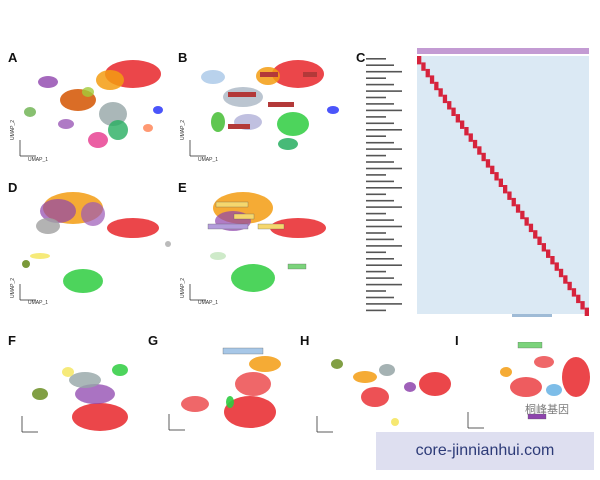 The width and height of the screenshot is (600, 480). What do you see at coordinates (457, 340) in the screenshot?
I see `panel-label-i: I` at bounding box center [457, 340].